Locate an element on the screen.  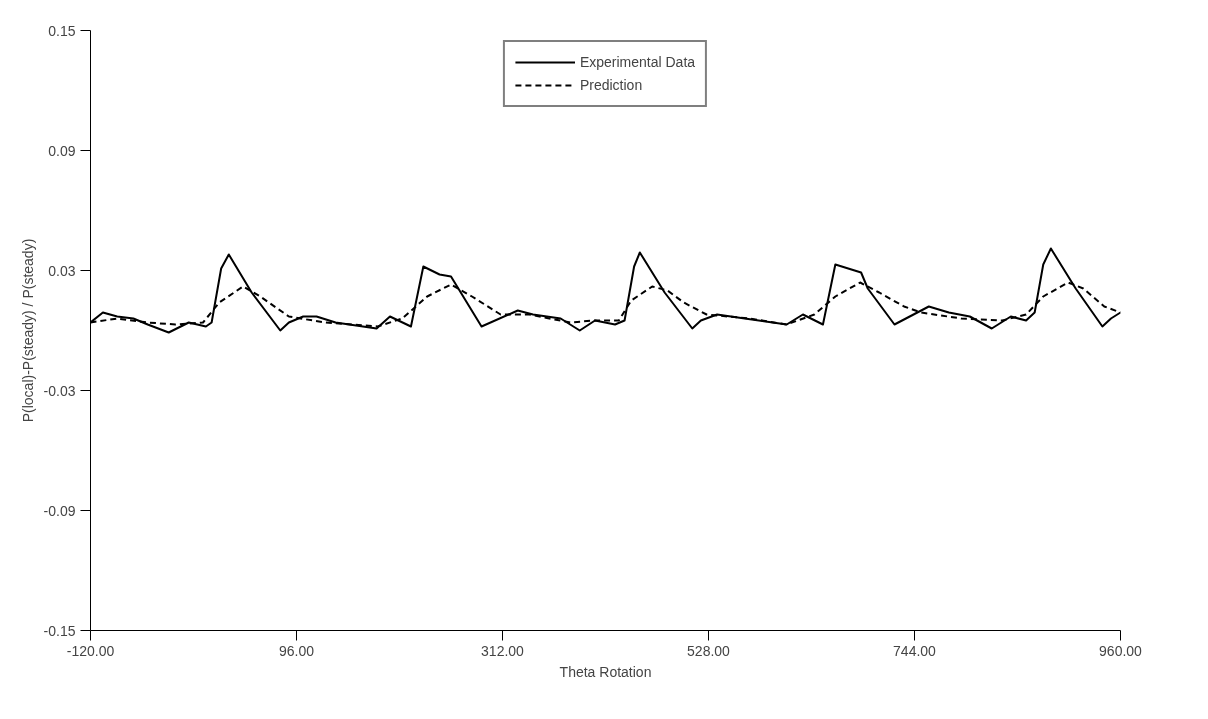
y-tick-label: 0.03 is located at coordinates (62, 270).